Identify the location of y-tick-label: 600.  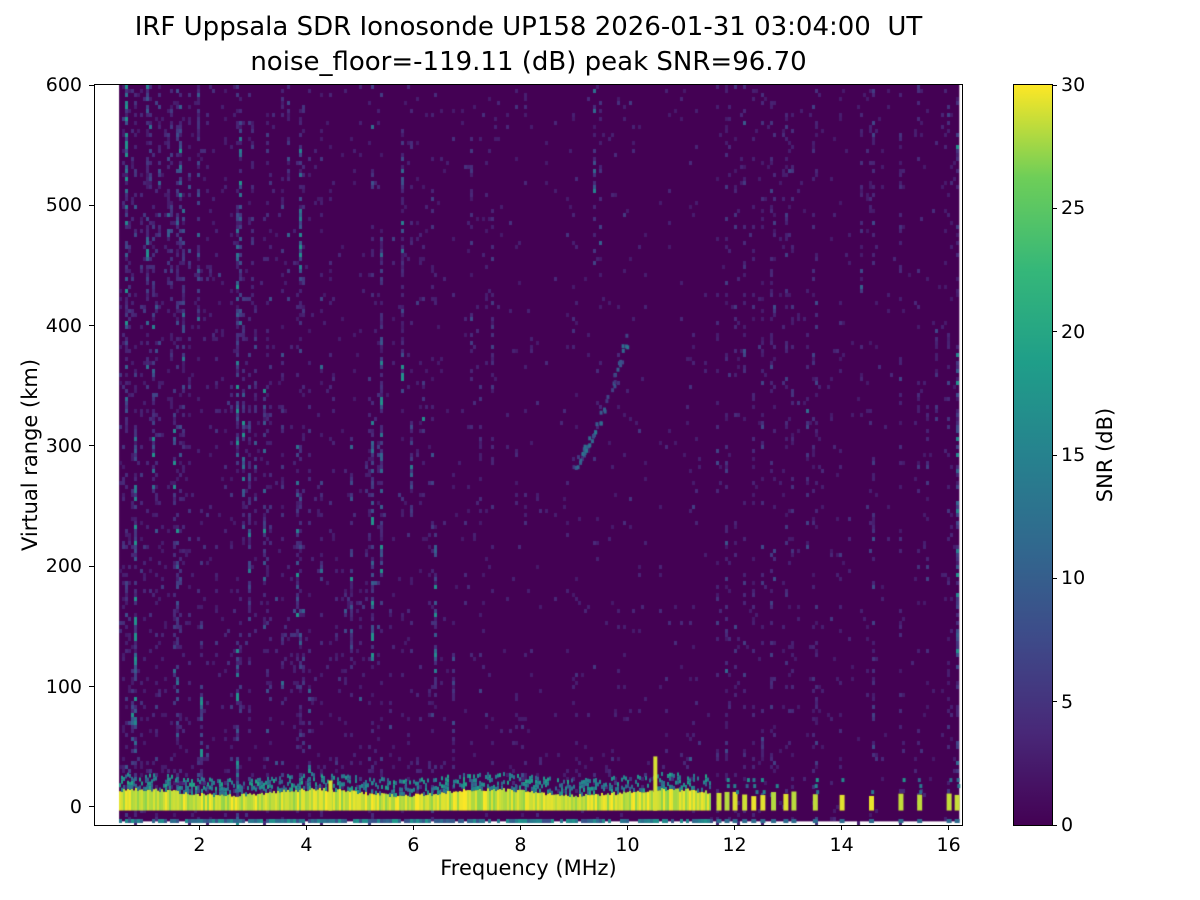
(63, 85).